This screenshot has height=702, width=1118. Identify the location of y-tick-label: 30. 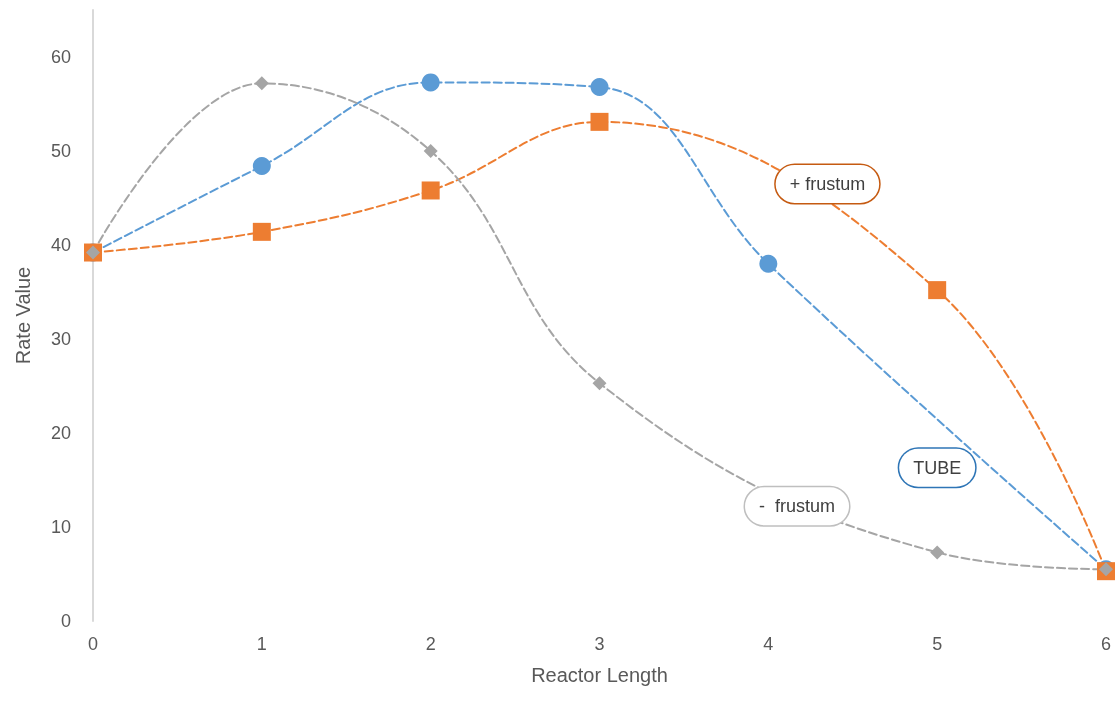
(60, 339).